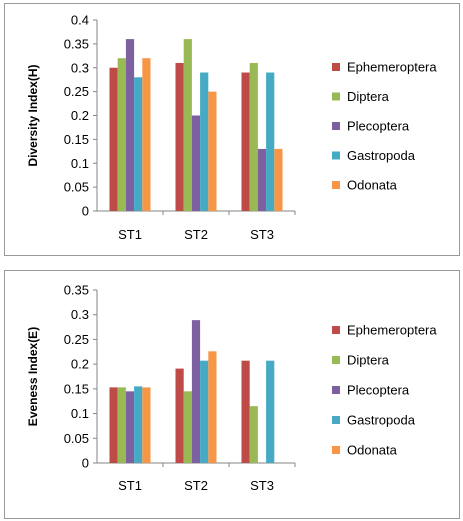 Image resolution: width=463 pixels, height=521 pixels. I want to click on y-axis-title: Eveness Index(E), so click(33, 376).